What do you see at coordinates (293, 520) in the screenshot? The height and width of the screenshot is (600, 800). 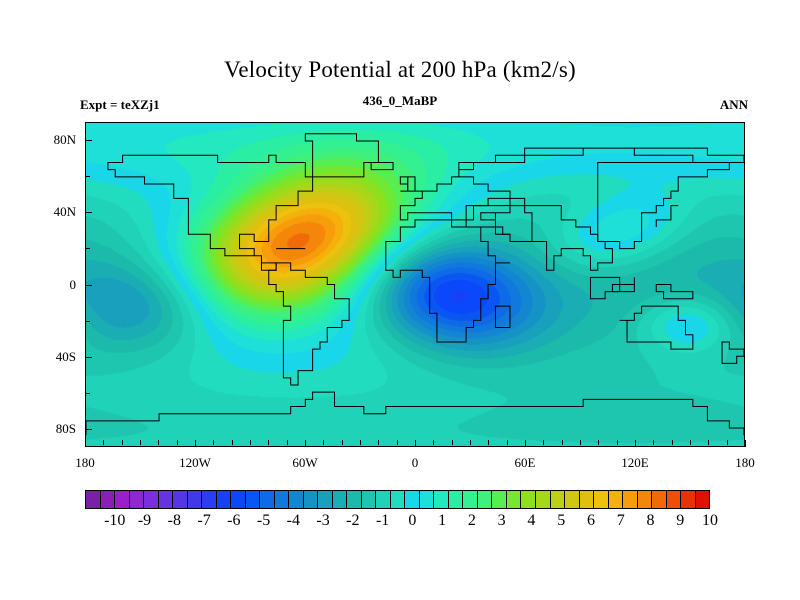 I see `colorbar-tick-label: -4` at bounding box center [293, 520].